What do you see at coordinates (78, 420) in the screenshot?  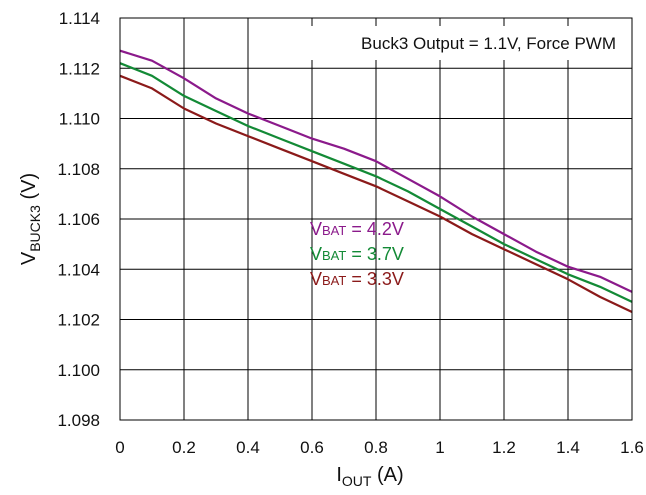 I see `y-tick-label: 1.098` at bounding box center [78, 420].